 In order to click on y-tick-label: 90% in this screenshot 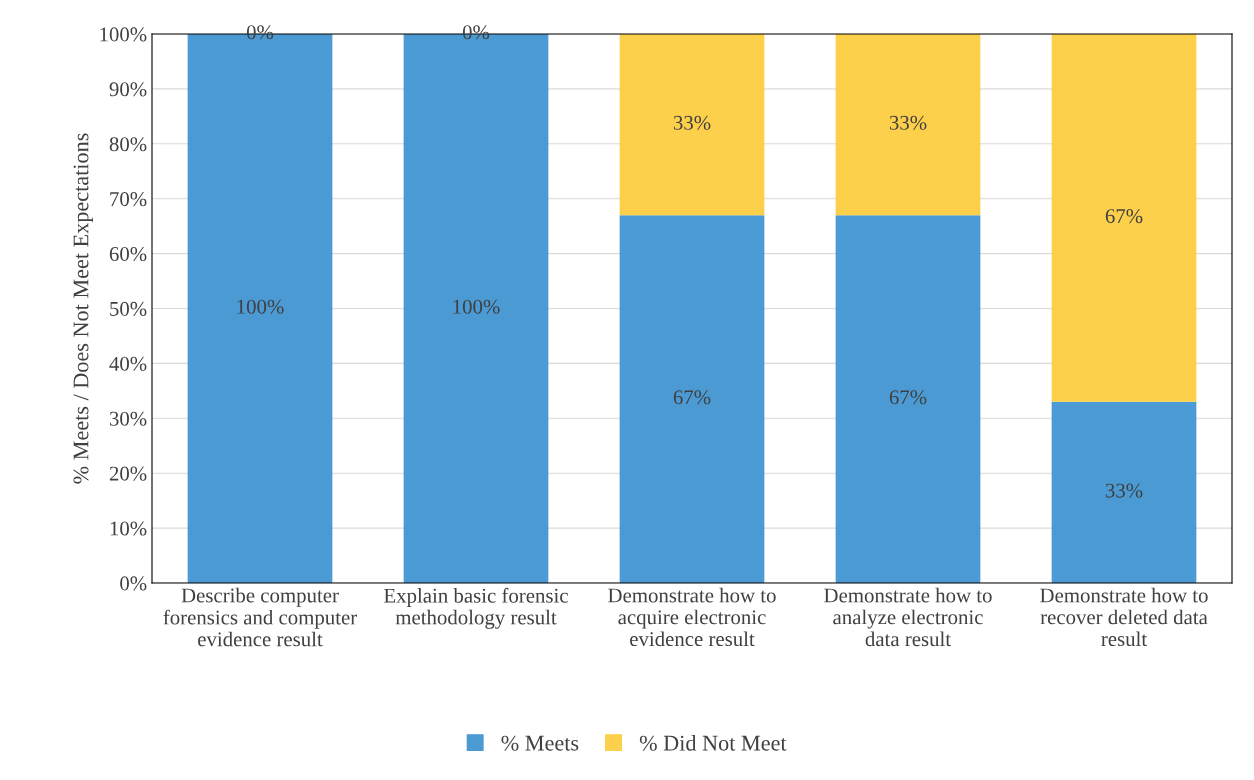, I will do `click(128, 89)`.